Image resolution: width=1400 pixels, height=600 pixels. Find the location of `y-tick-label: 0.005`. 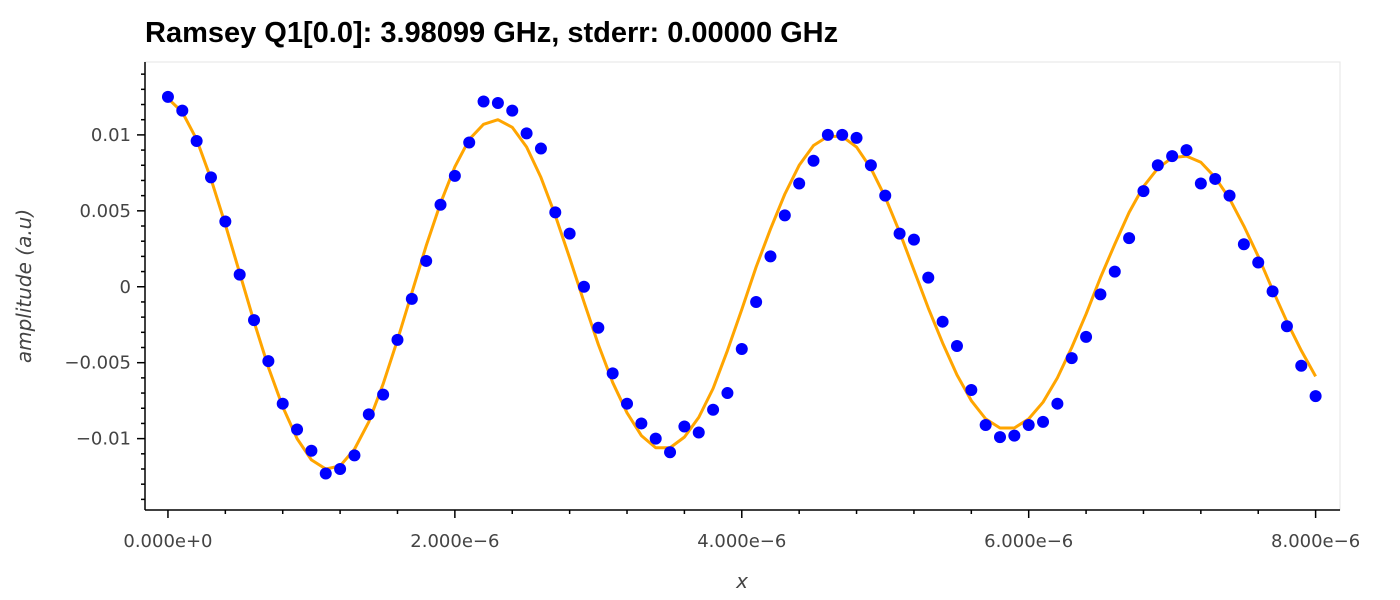

y-tick-label: 0.005 is located at coordinates (105, 211).